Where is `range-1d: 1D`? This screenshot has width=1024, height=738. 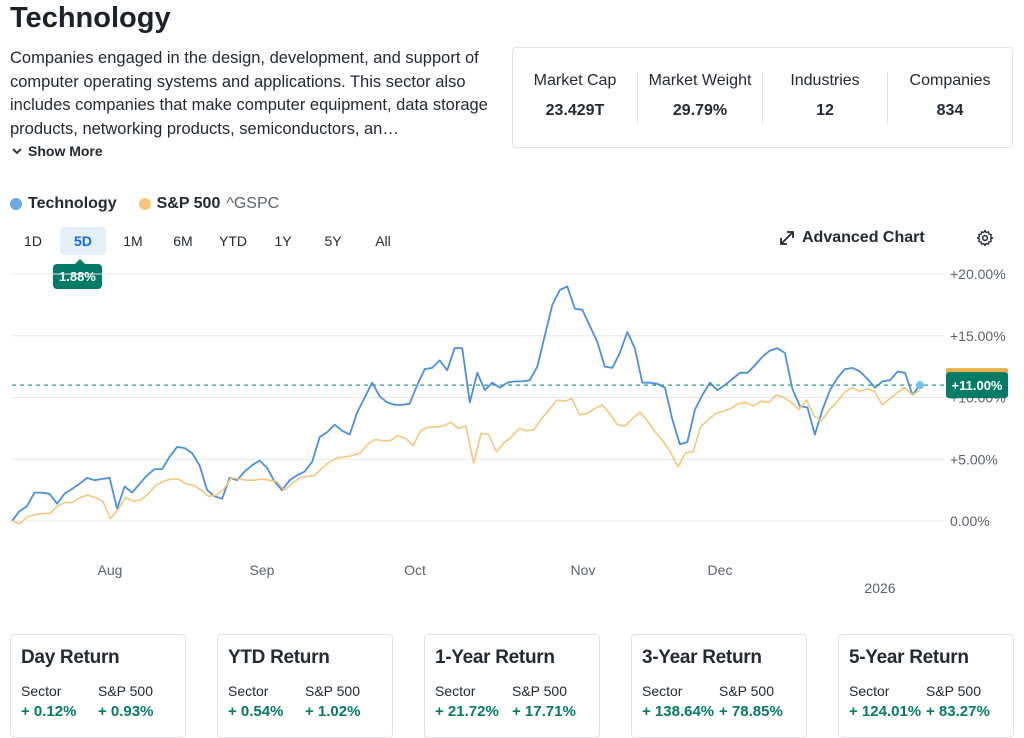 range-1d: 1D is located at coordinates (33, 241).